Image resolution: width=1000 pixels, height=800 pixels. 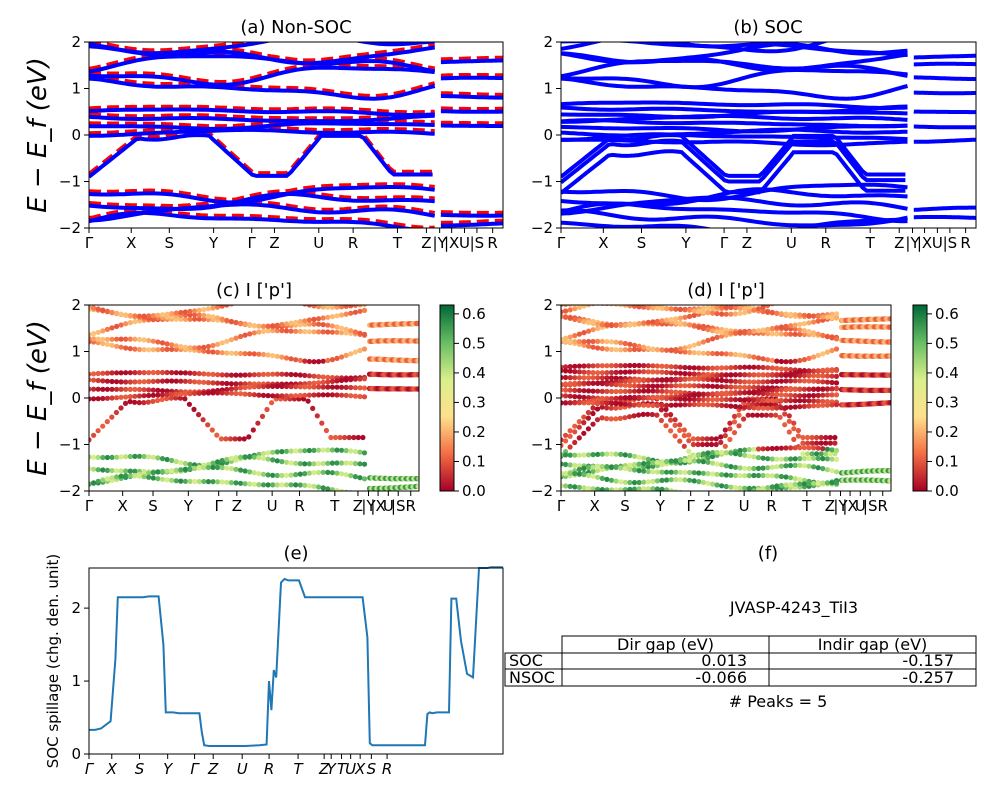 What do you see at coordinates (76, 754) in the screenshot?
I see `ytick-label: 0` at bounding box center [76, 754].